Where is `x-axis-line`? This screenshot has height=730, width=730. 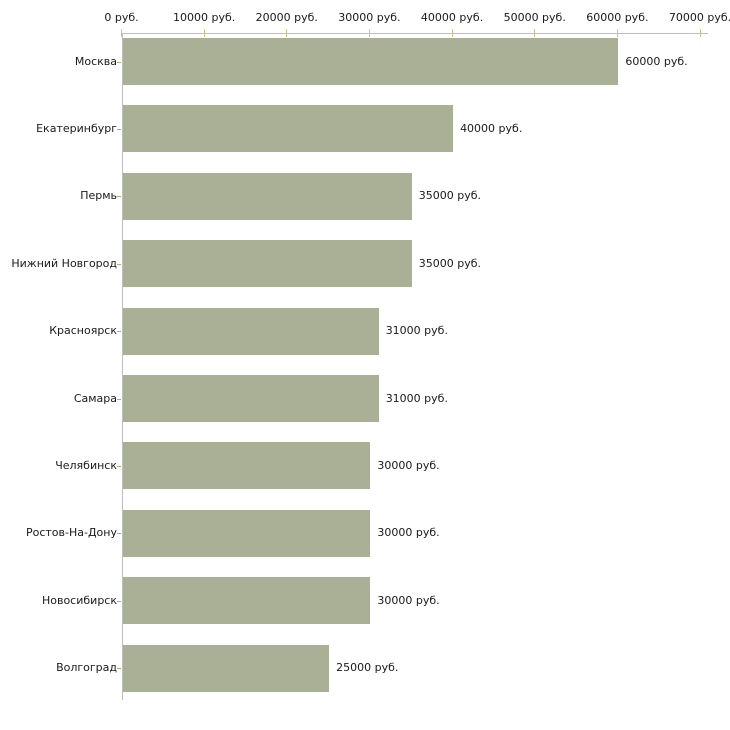 x-axis-line is located at coordinates (414, 33).